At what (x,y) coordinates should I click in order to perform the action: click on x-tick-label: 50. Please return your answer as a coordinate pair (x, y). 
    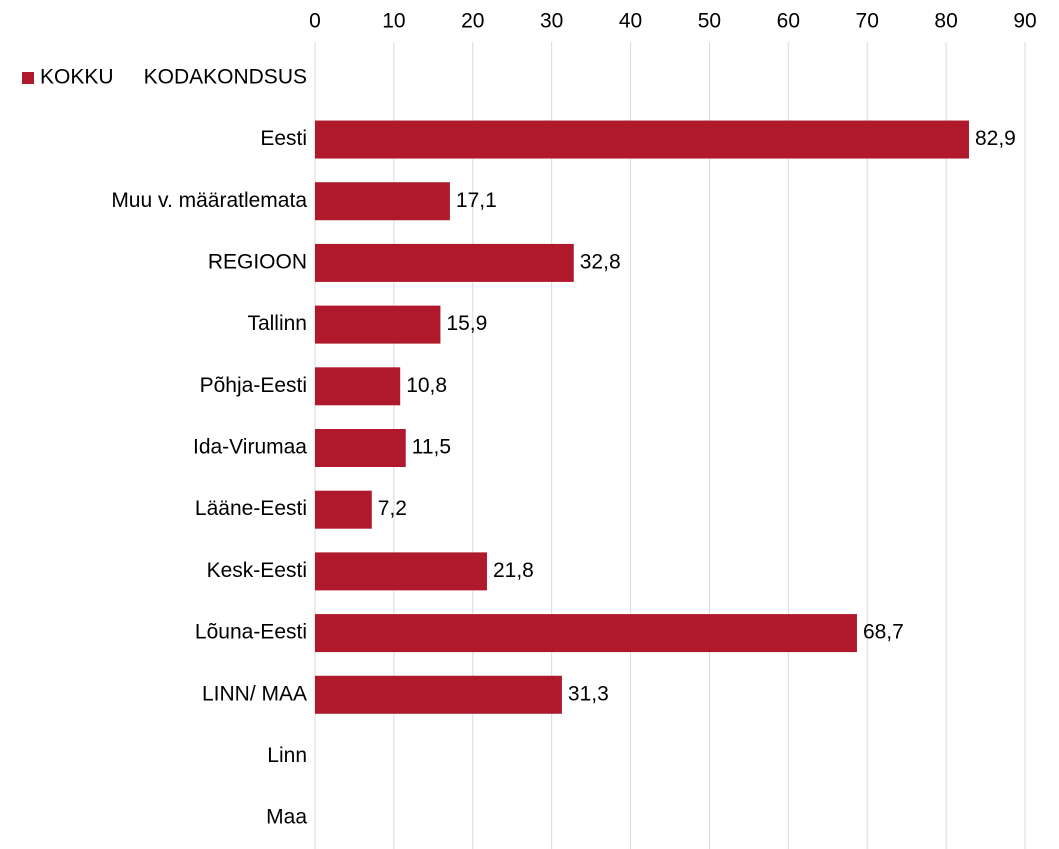
    Looking at the image, I should click on (709, 21).